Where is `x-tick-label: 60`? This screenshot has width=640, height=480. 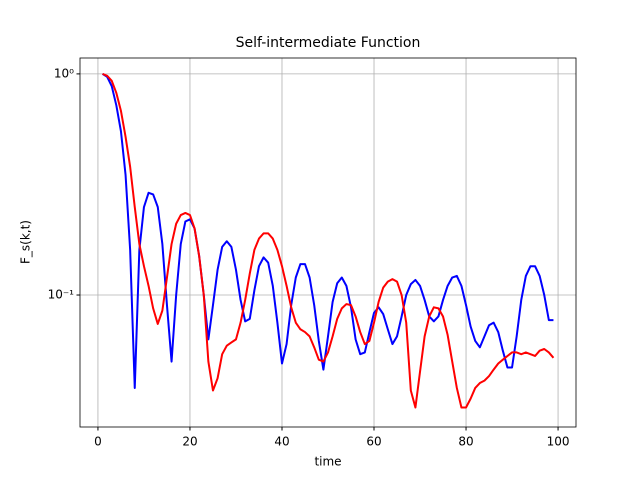 x-tick-label: 60 is located at coordinates (373, 442).